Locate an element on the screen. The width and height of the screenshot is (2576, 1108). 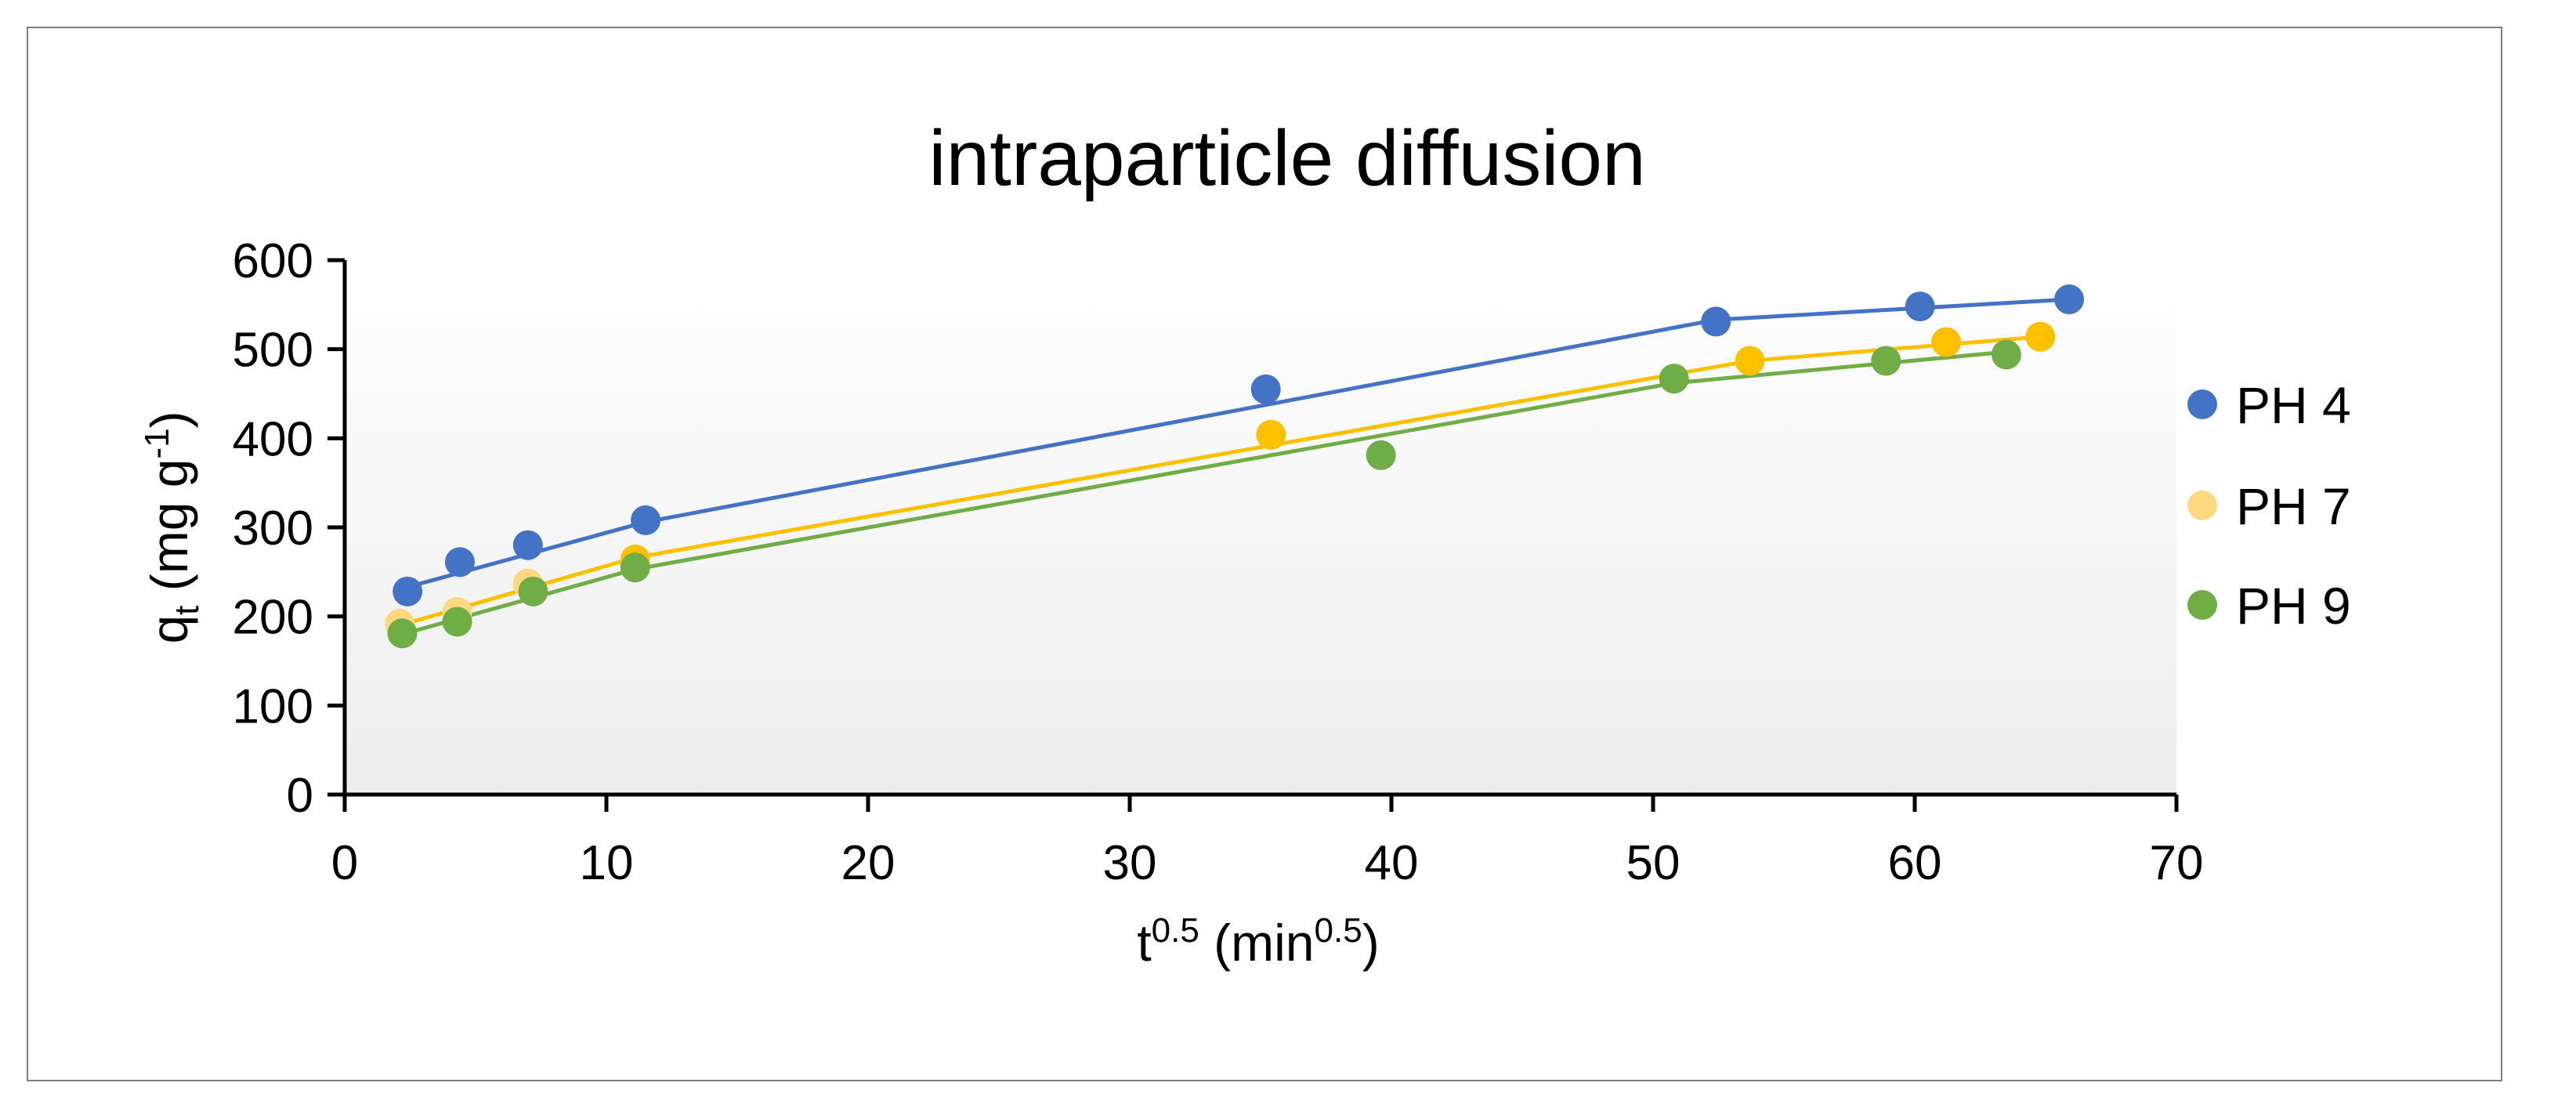
y-tick-label: 400 is located at coordinates (273, 439).